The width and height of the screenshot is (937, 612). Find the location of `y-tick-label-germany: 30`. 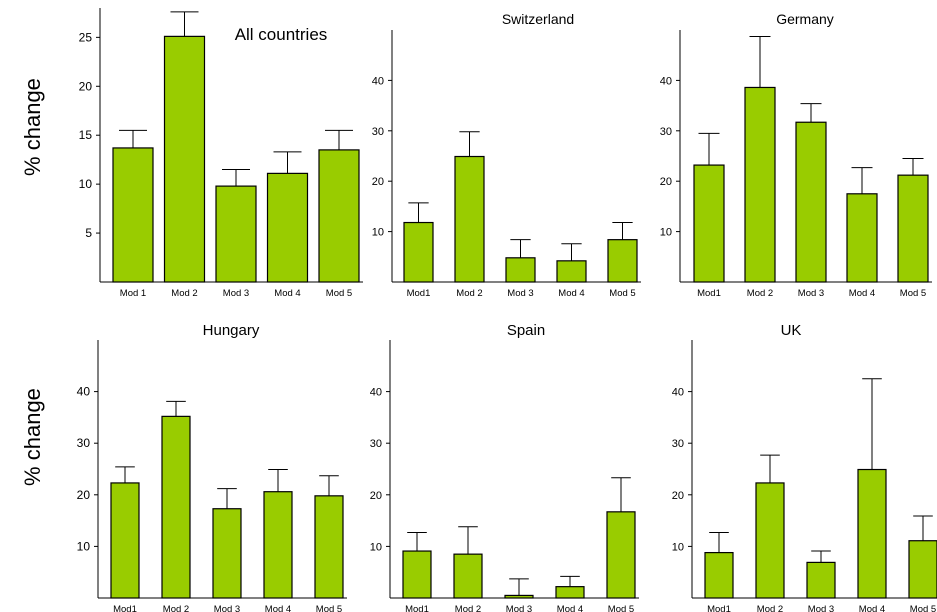

y-tick-label-germany: 30 is located at coordinates (666, 132).